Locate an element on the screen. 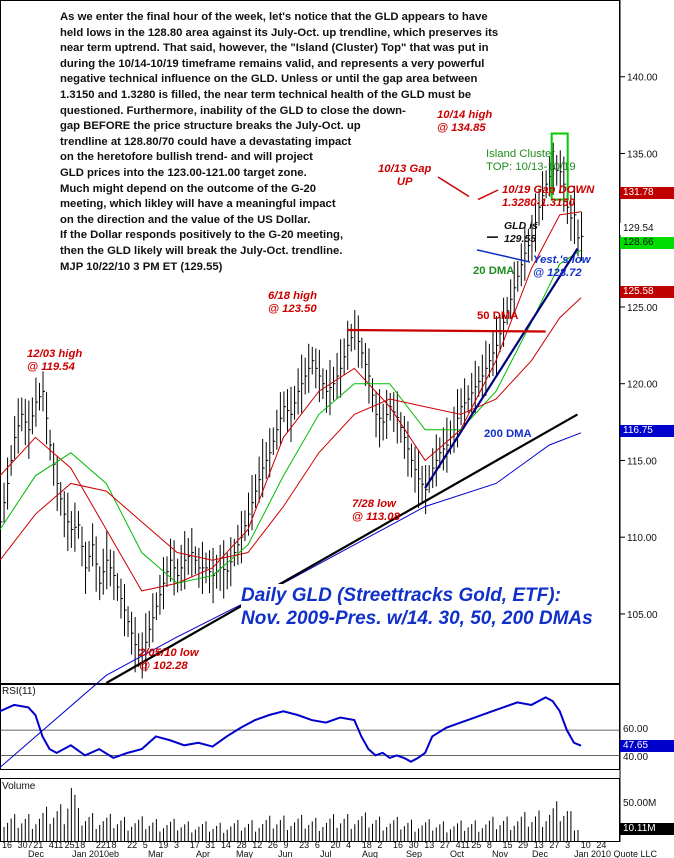 The height and width of the screenshot is (858, 674). volume-tick-50m: 50.00M is located at coordinates (640, 803).